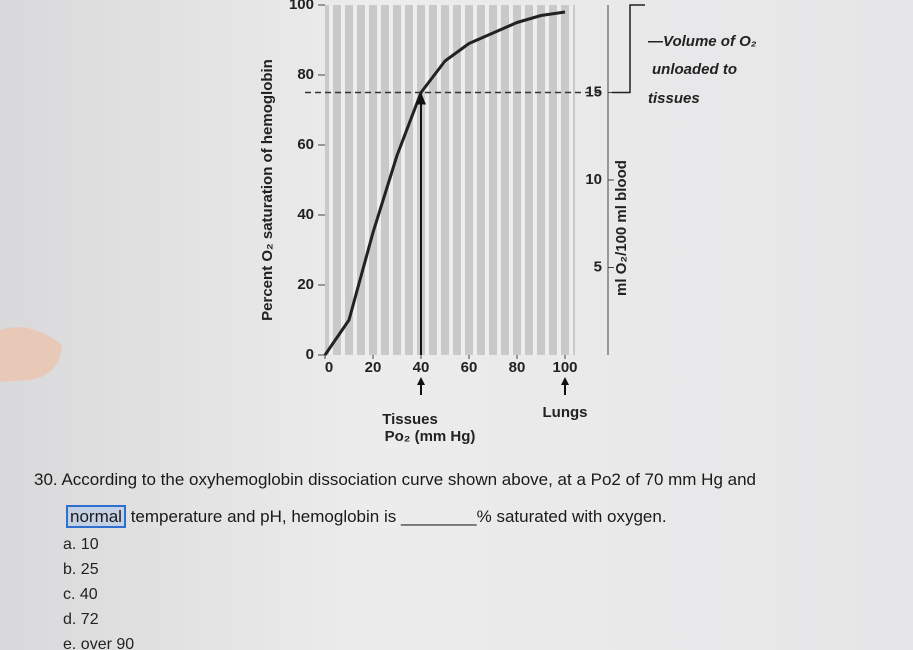 This screenshot has width=913, height=650. Describe the element at coordinates (444, 183) in the screenshot. I see `curve` at that location.